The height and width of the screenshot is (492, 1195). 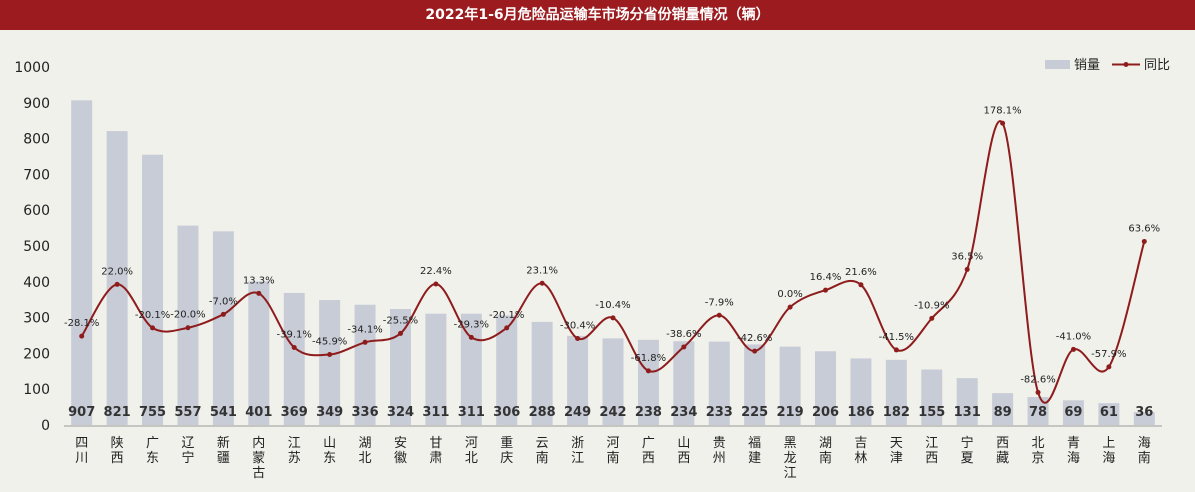 What do you see at coordinates (860, 451) in the screenshot?
I see `x-tick-label: 吉林` at bounding box center [860, 451].